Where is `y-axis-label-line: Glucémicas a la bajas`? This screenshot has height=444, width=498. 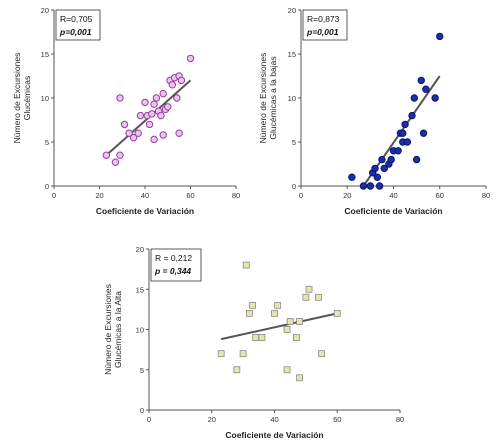
y-axis-label-line: Glucémicas a la bajas is located at coordinates (273, 97).